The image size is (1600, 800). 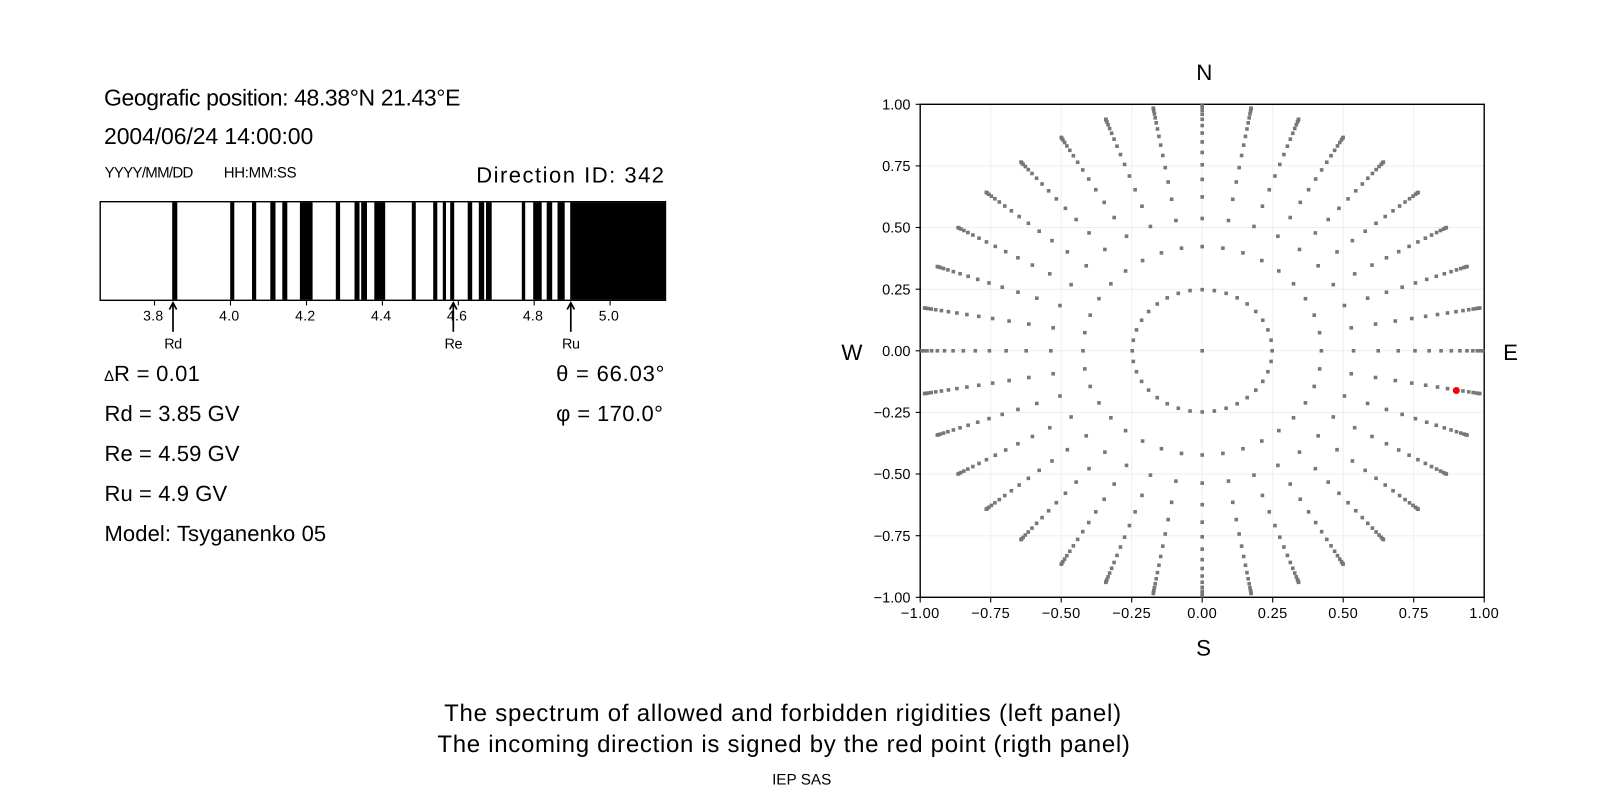 I want to click on svg-text: 4.8, so click(x=533, y=315).